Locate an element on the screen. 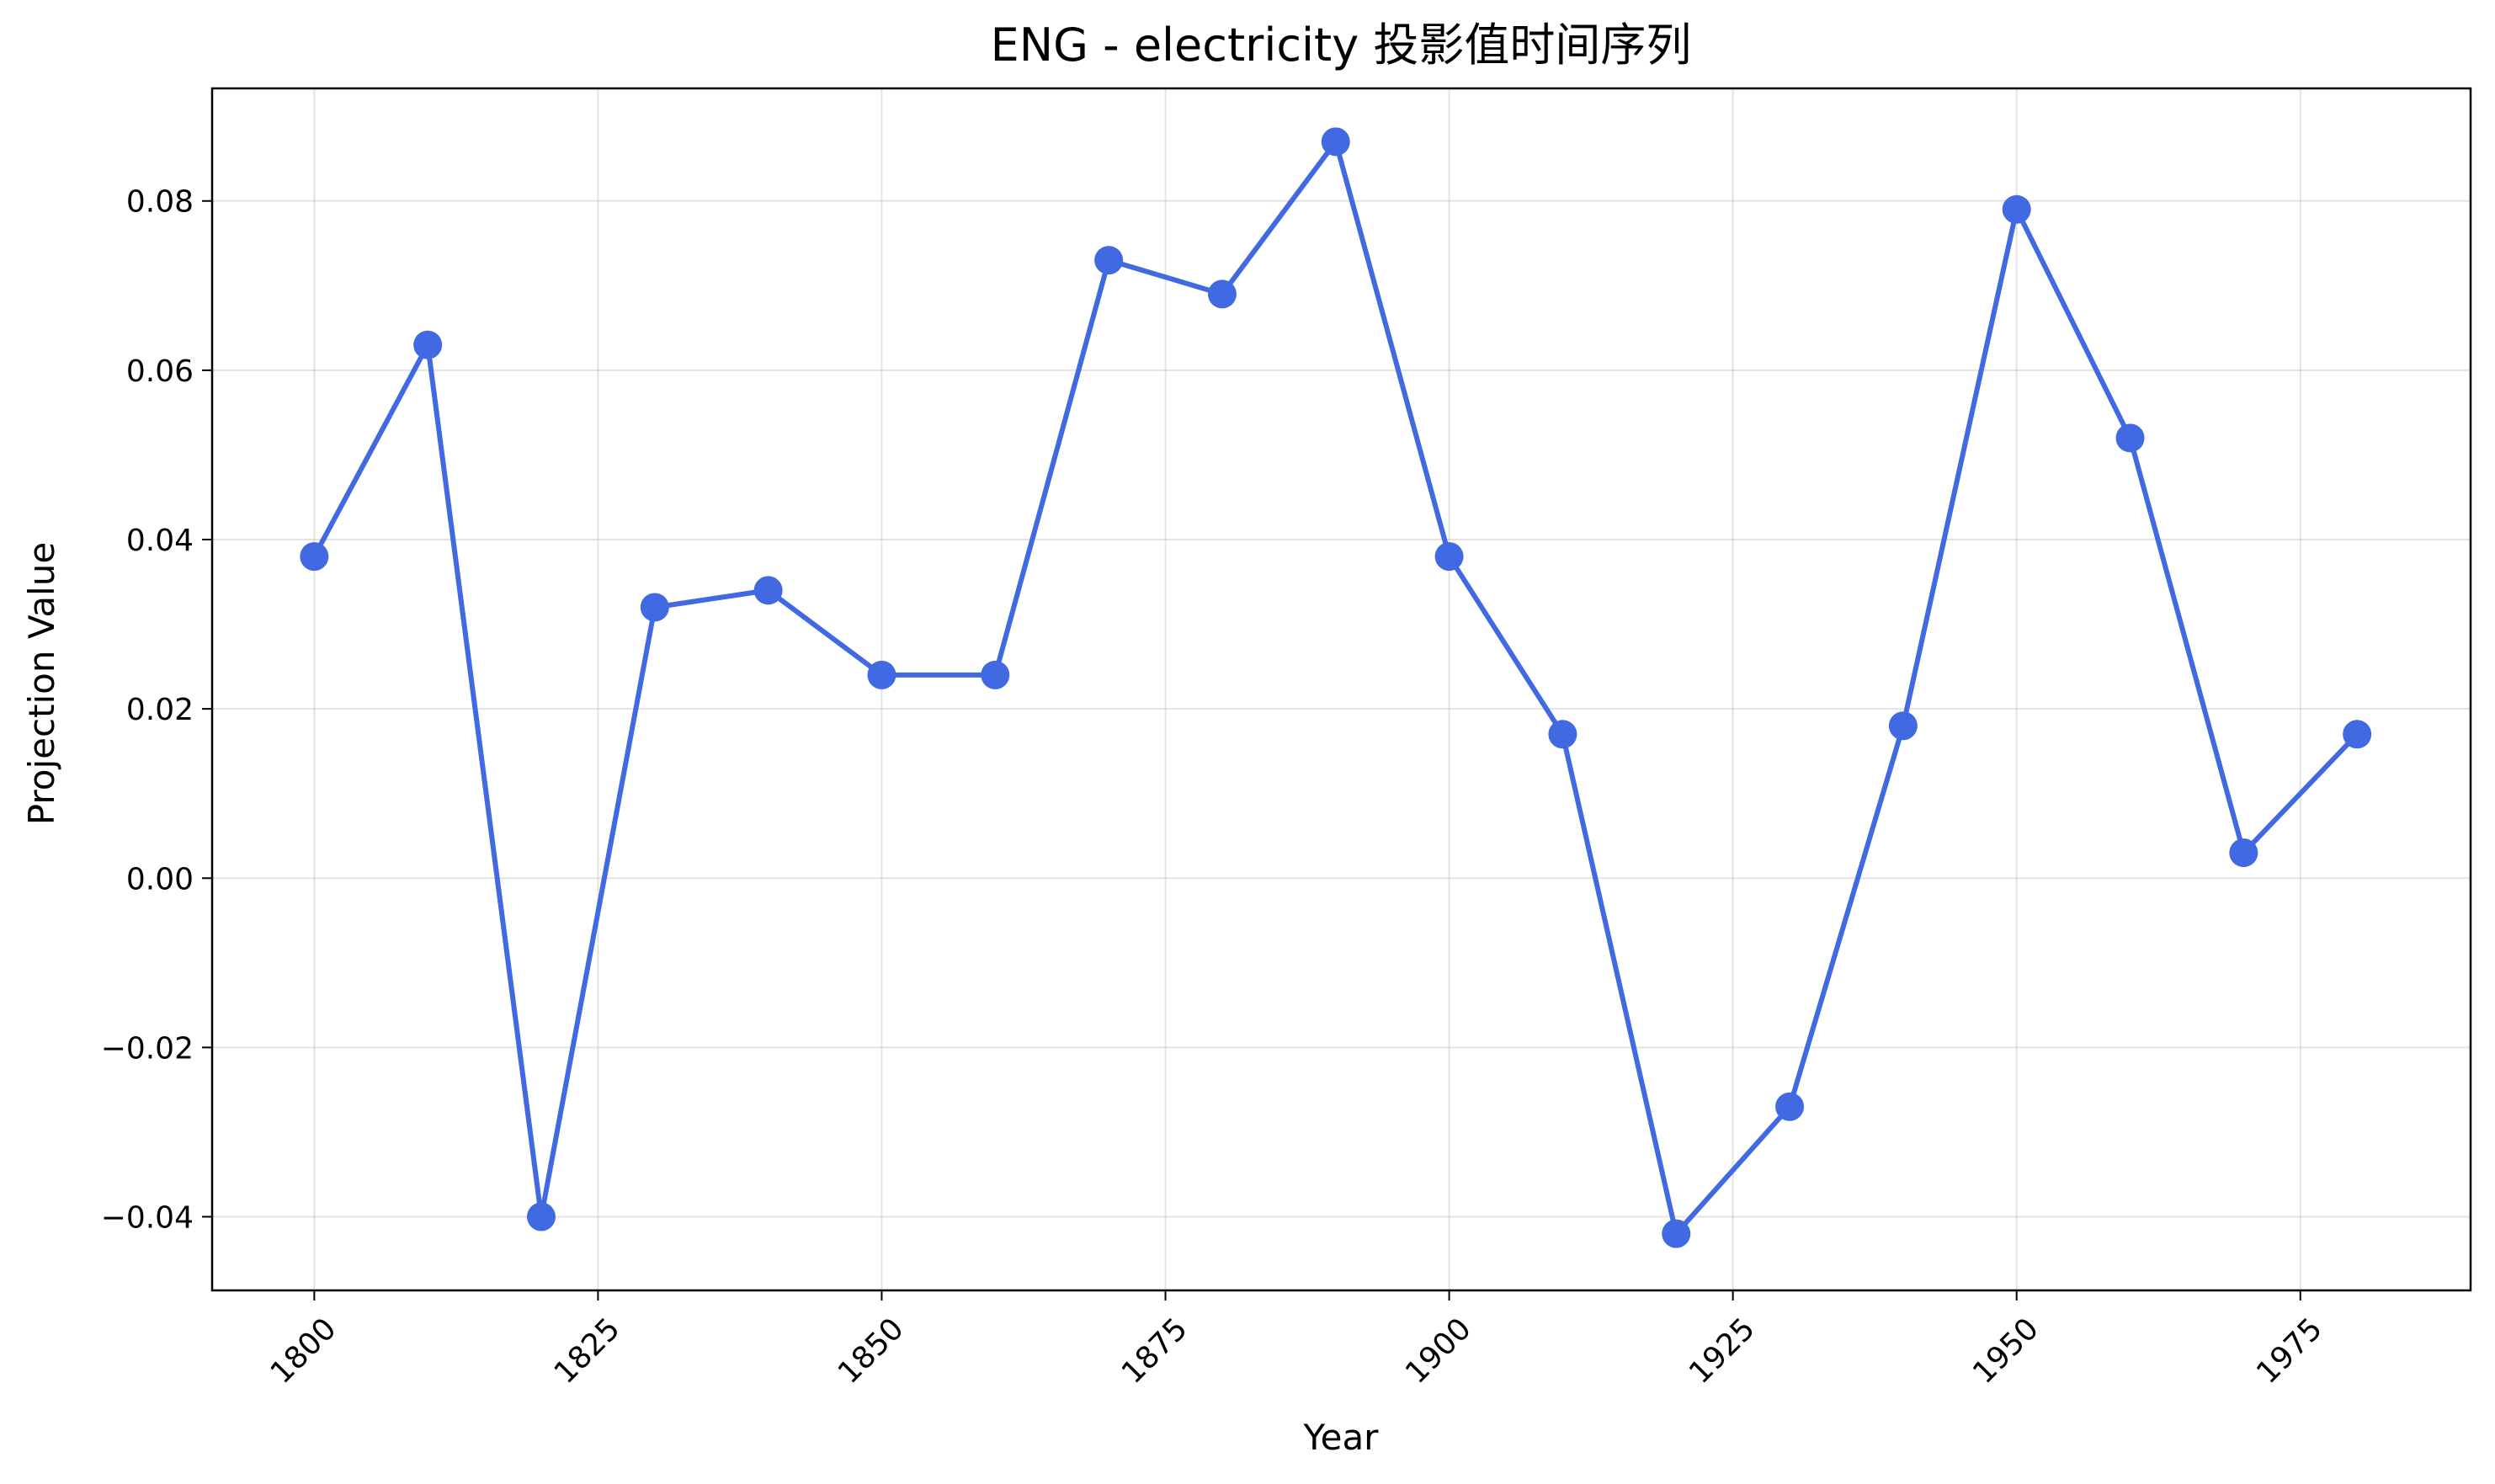 The height and width of the screenshot is (1484, 2495). y-tick-label: 0.08 is located at coordinates (160, 202).